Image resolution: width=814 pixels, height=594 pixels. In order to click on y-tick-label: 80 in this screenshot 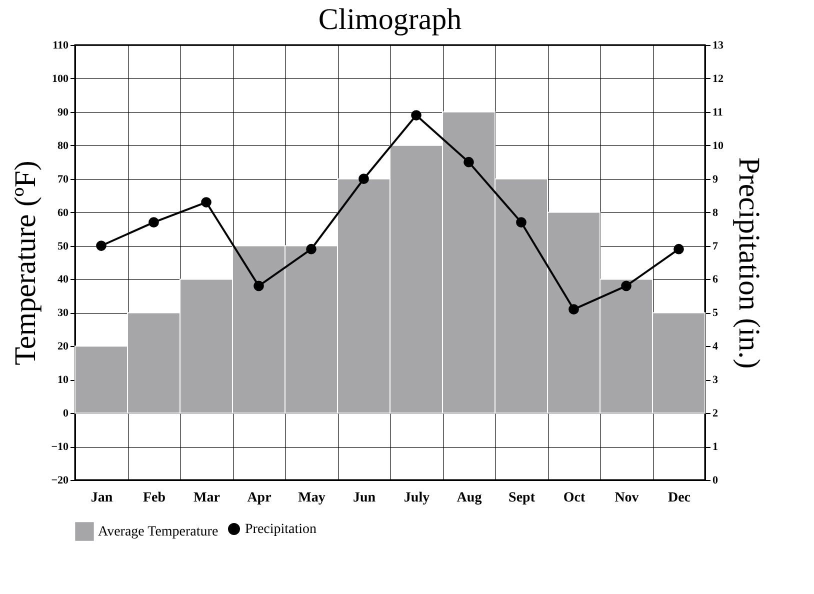, I will do `click(63, 146)`.